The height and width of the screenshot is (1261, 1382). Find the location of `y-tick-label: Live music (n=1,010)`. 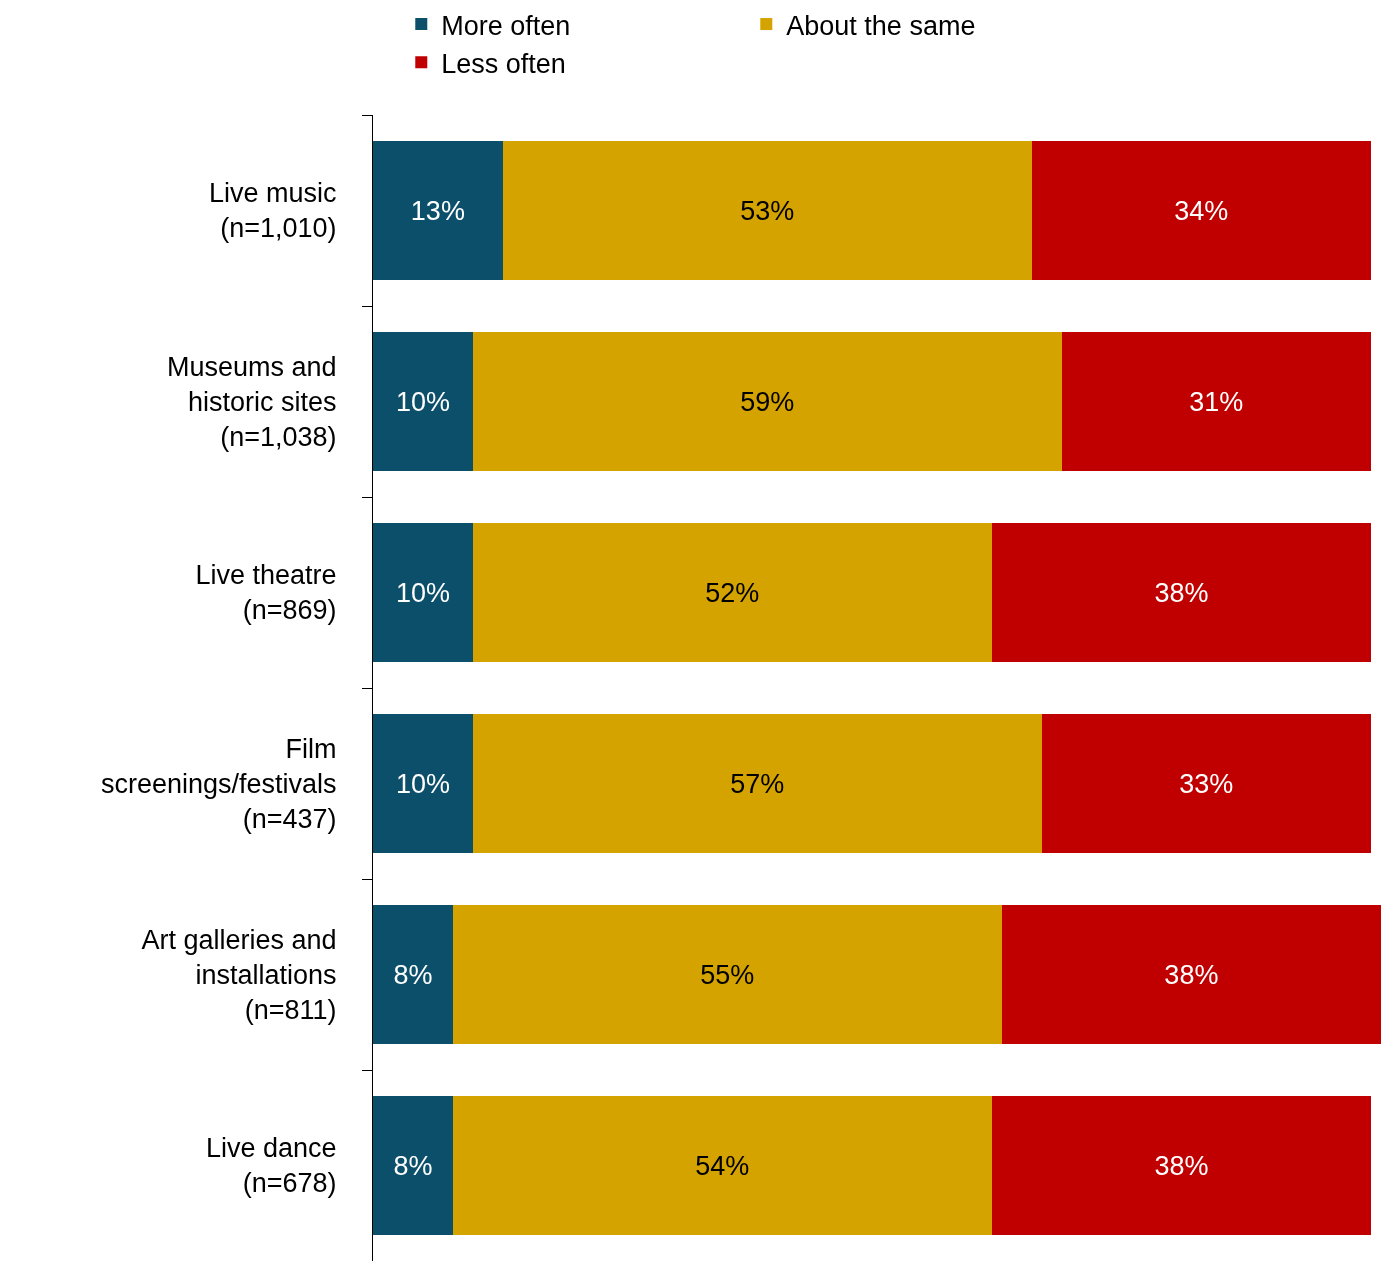

y-tick-label: Live music (n=1,010) is located at coordinates (273, 211).